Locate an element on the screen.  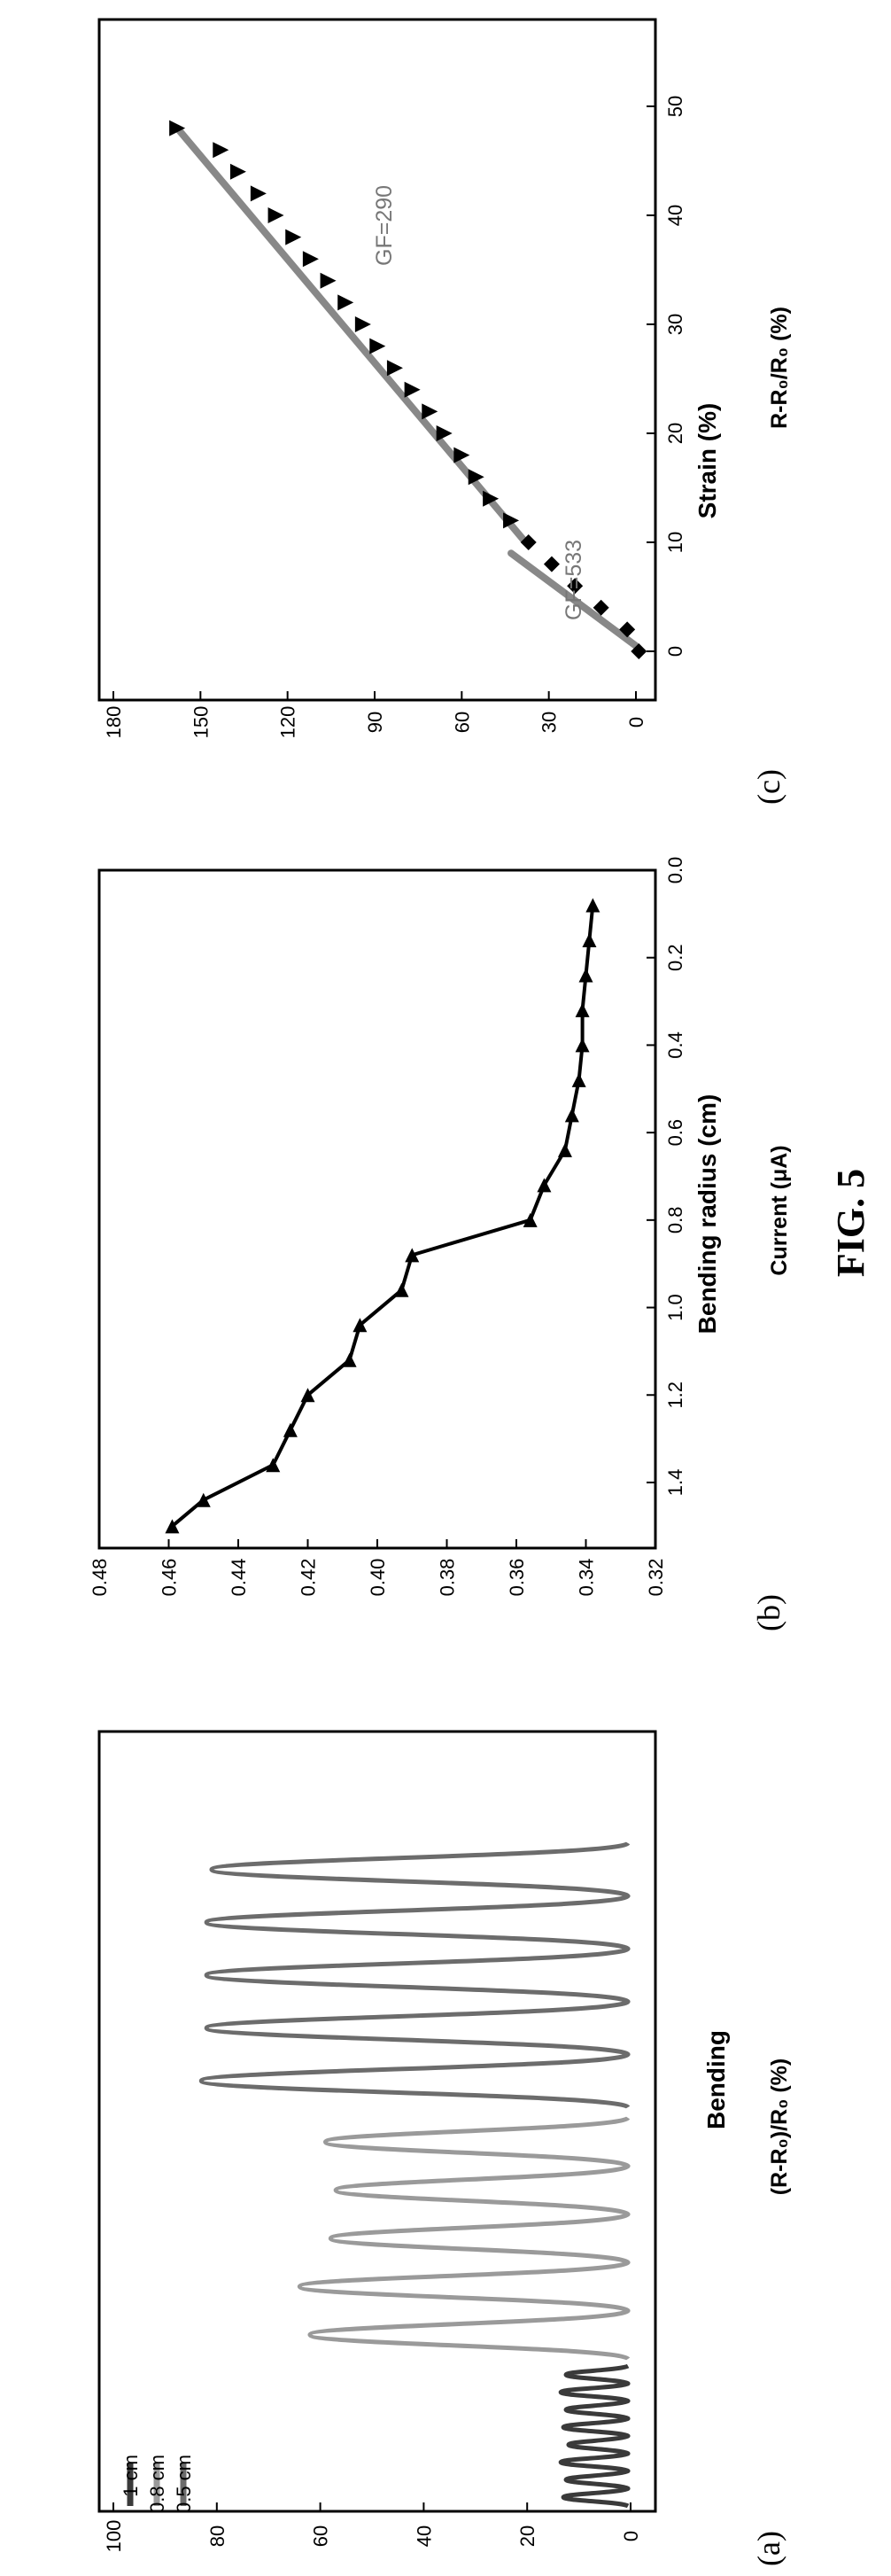
panel-a-y-tick-label: 40 is located at coordinates (424, 2536).